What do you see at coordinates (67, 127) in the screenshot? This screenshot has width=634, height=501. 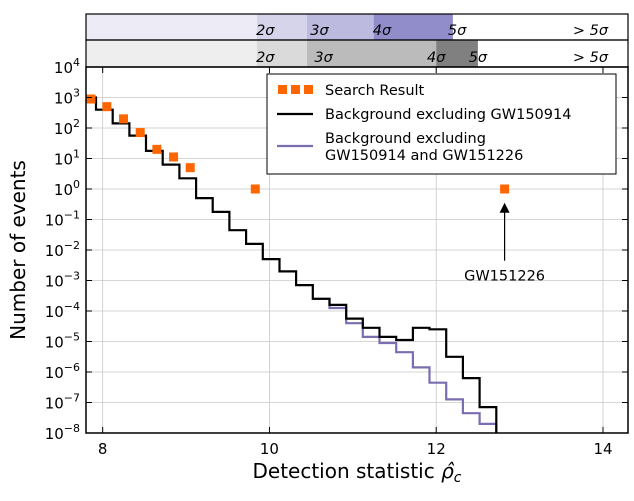 I see `y-tick-label: 10²` at bounding box center [67, 127].